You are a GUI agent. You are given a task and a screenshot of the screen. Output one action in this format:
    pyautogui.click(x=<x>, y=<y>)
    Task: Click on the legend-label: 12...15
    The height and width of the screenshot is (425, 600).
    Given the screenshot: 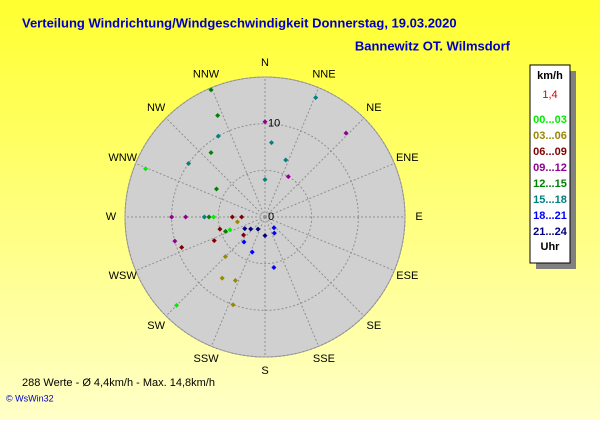 What is the action you would take?
    pyautogui.click(x=550, y=184)
    